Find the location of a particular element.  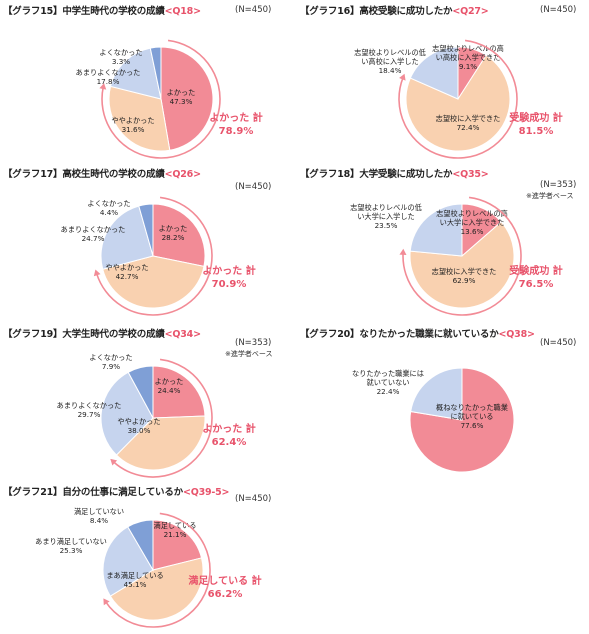

slice-value: 13.6% is located at coordinates (472, 231).